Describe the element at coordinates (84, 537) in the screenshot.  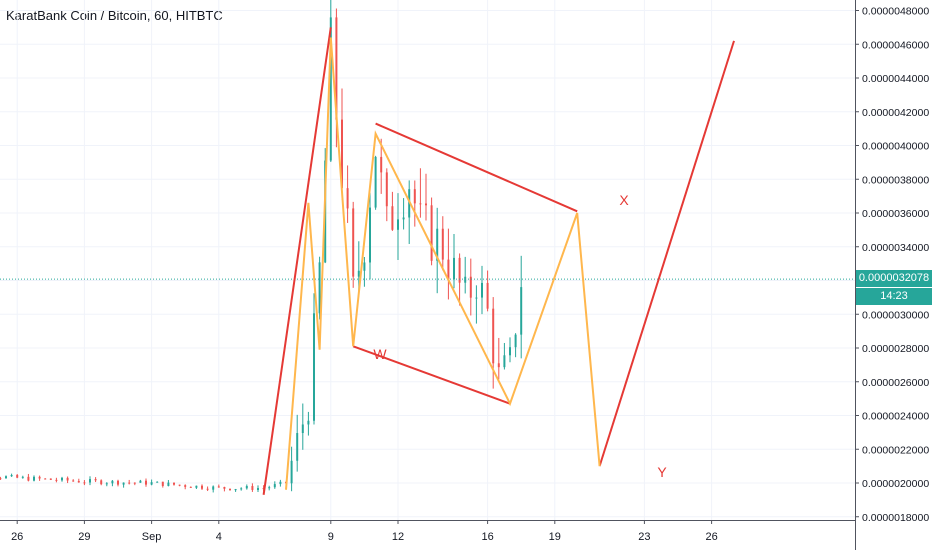
I see `x-tick-label: 29` at that location.